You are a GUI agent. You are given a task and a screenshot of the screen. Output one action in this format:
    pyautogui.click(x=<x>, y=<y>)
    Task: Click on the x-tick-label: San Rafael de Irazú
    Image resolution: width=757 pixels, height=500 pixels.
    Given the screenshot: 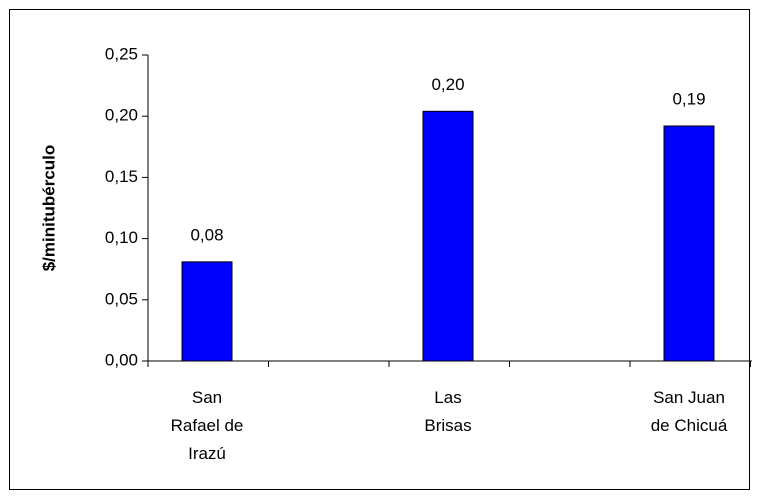 What is the action you would take?
    pyautogui.click(x=207, y=425)
    